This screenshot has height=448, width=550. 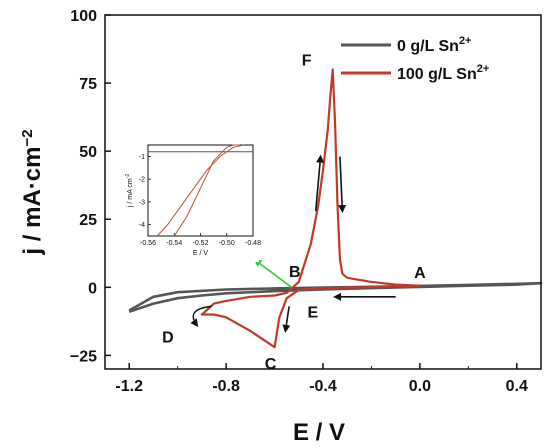 I want to click on inset-y-tick-label: -2, so click(x=142, y=180).